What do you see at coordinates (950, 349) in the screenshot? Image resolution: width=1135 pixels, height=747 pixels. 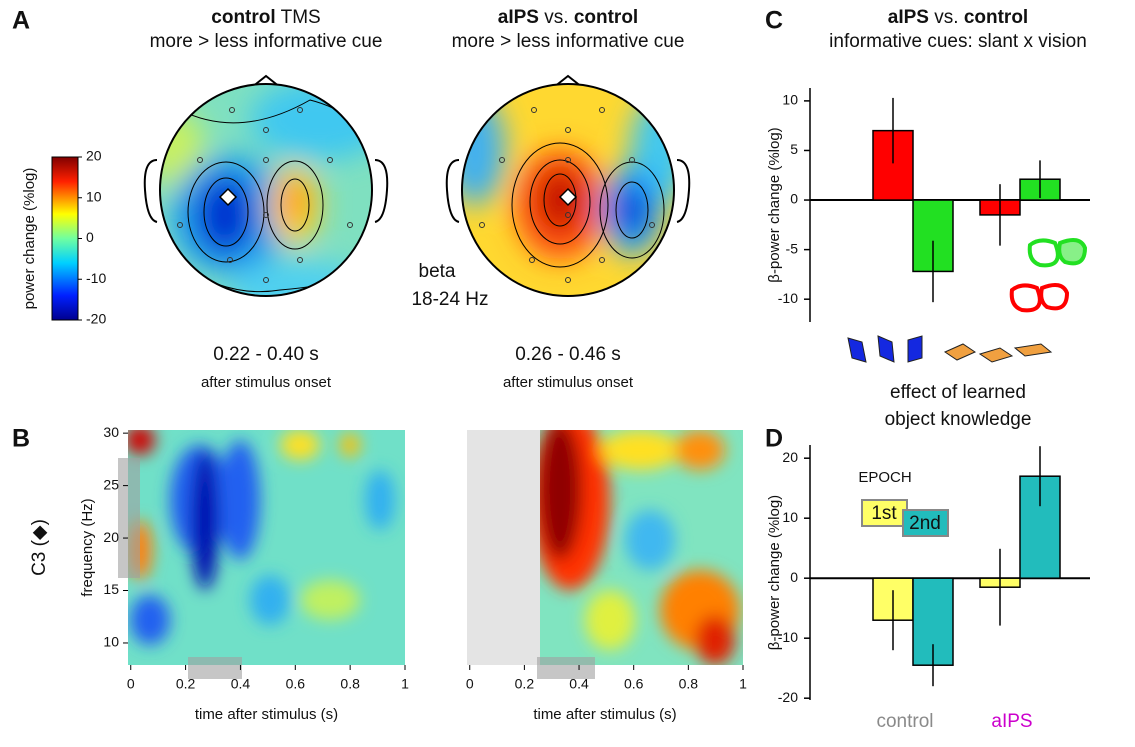 I see `slant-icons` at bounding box center [950, 349].